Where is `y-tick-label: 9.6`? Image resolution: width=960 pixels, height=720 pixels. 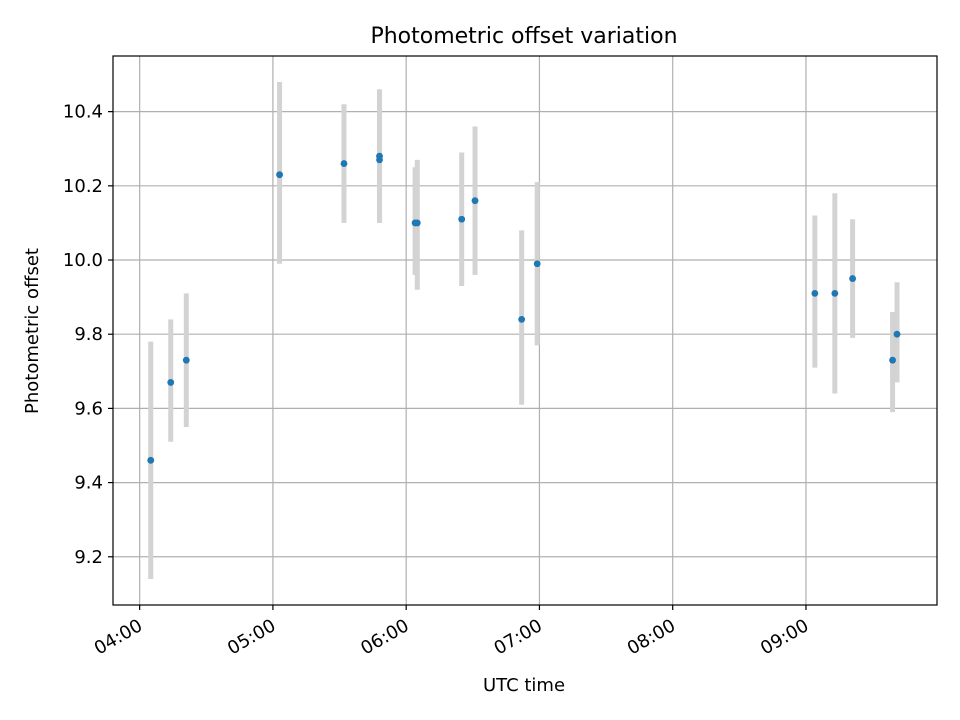 y-tick-label: 9.6 is located at coordinates (88, 408).